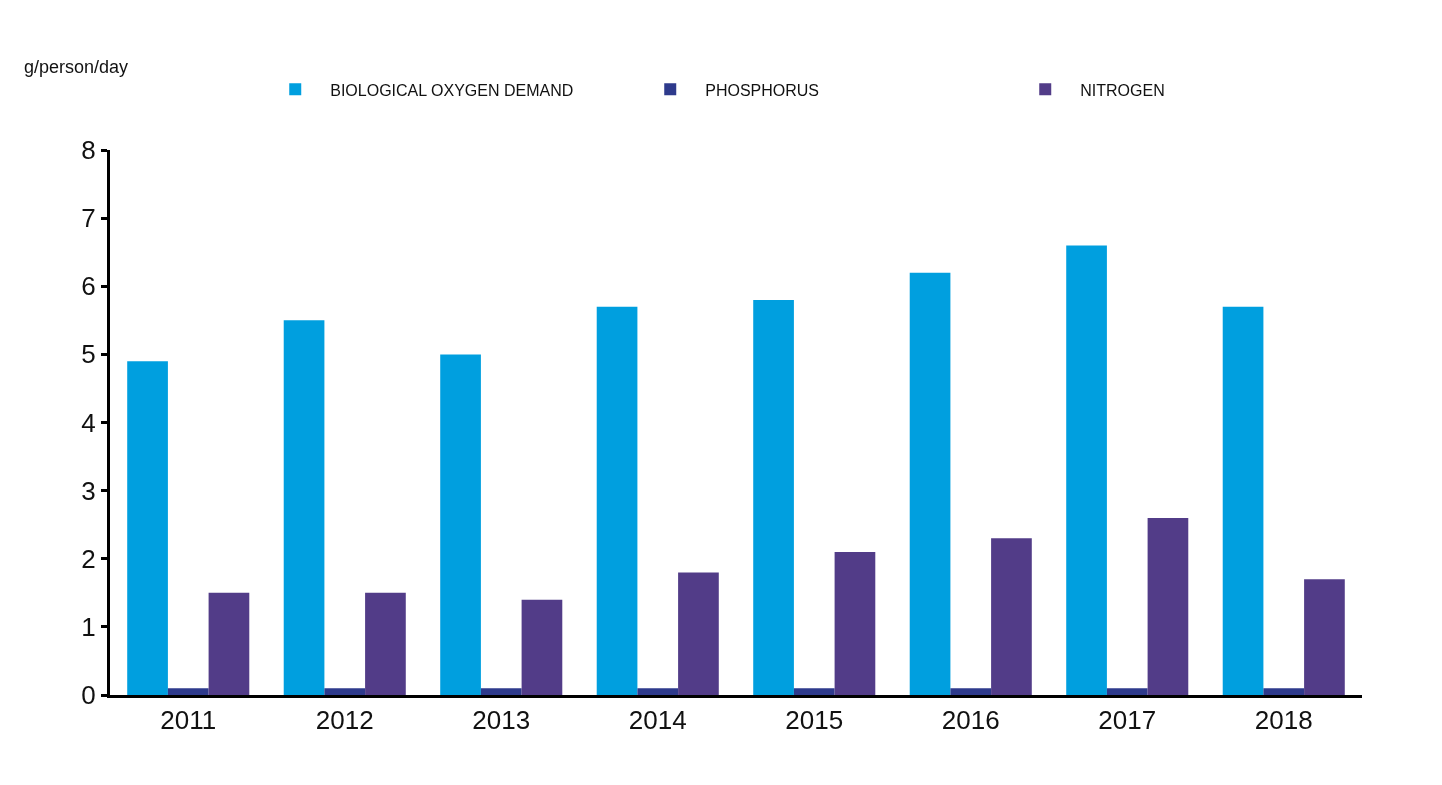 This screenshot has width=1442, height=785. Describe the element at coordinates (762, 90) in the screenshot. I see `legend-label: PHOSPHORUS` at that location.